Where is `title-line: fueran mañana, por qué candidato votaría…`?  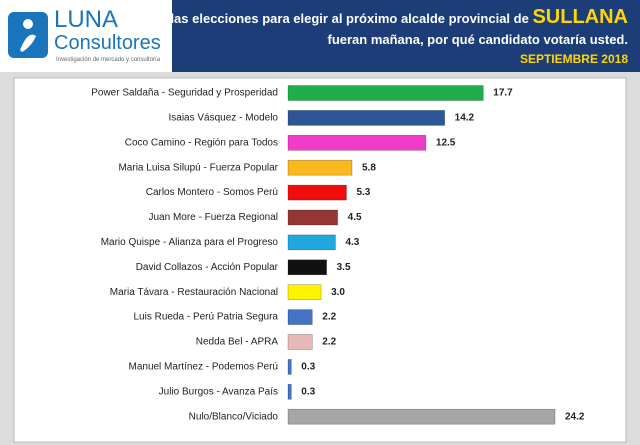 title-line: fueran mañana, por qué candidato votaría… is located at coordinates (477, 39).